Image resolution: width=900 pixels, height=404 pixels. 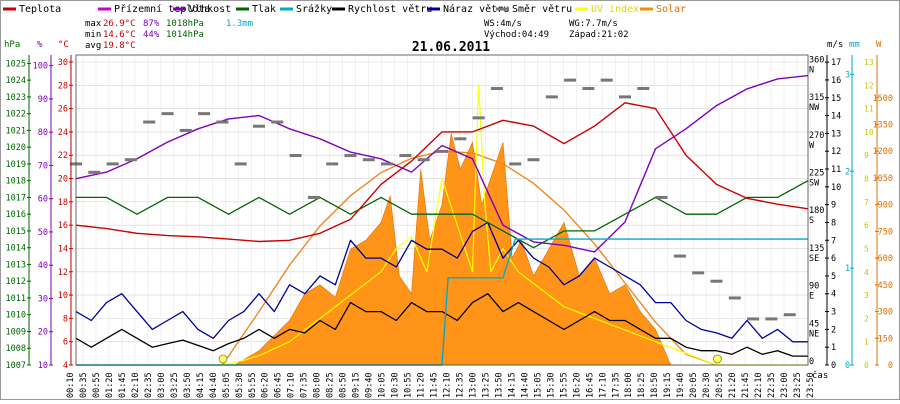 I want to click on legend-label-vlhkost: Vlhkost, so click(x=210, y=9).